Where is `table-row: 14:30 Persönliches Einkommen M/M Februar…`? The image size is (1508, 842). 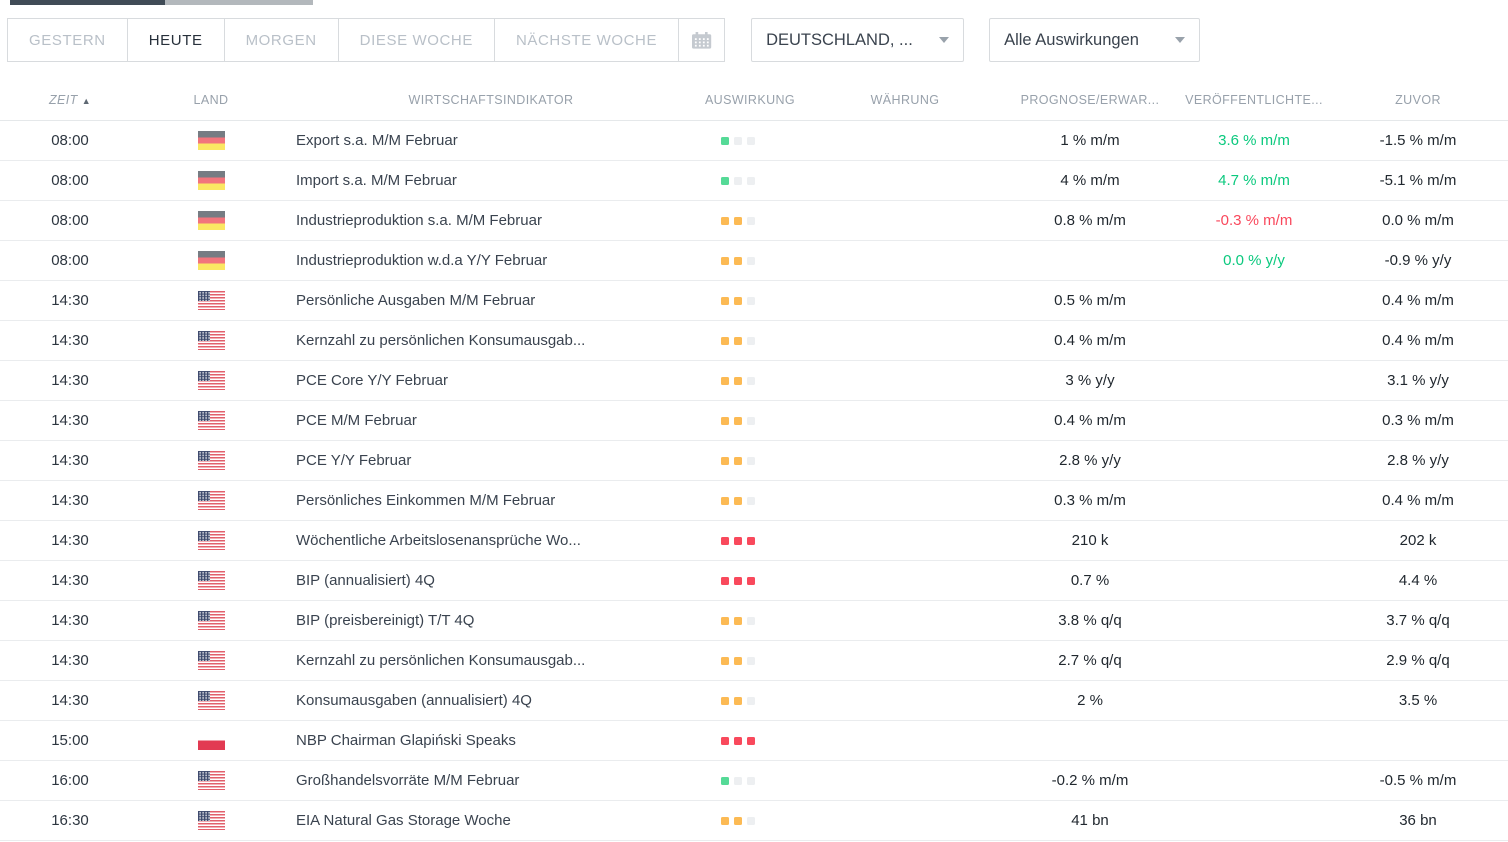
table-row: 14:30 Persönliches Einkommen M/M Februar… is located at coordinates (754, 501).